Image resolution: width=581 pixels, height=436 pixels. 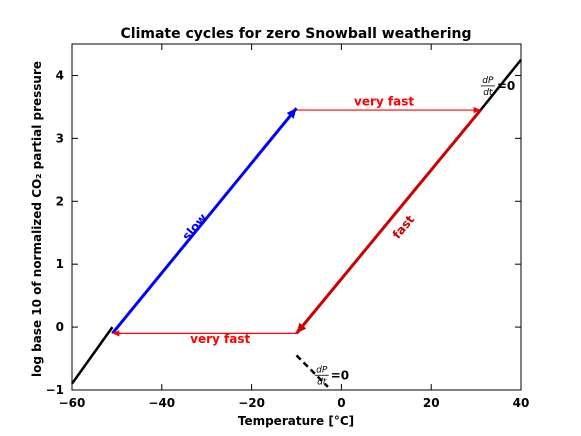 What do you see at coordinates (521, 403) in the screenshot?
I see `x-tick-label: 40` at bounding box center [521, 403].